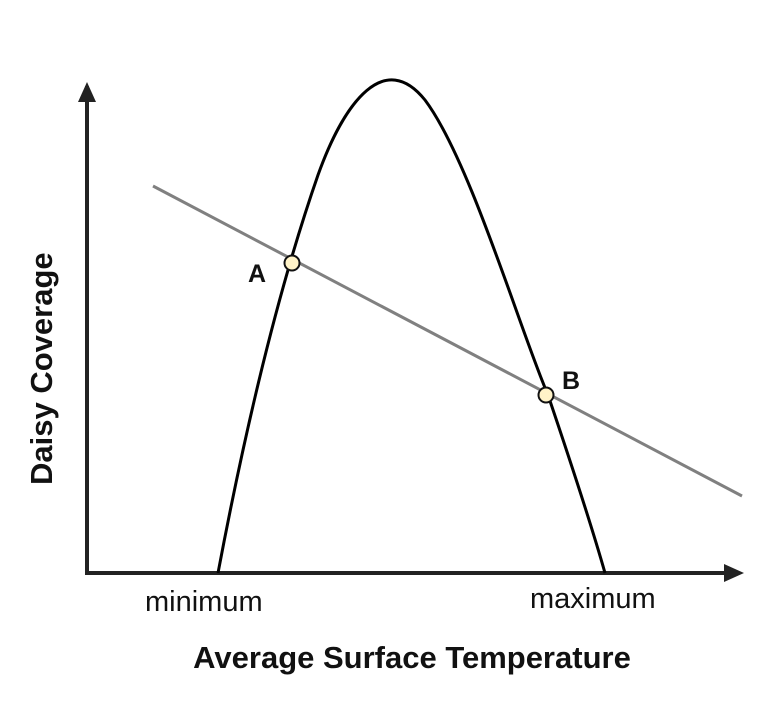  What do you see at coordinates (412, 657) in the screenshot?
I see `x-axis-title: Average Surface Temperature` at bounding box center [412, 657].